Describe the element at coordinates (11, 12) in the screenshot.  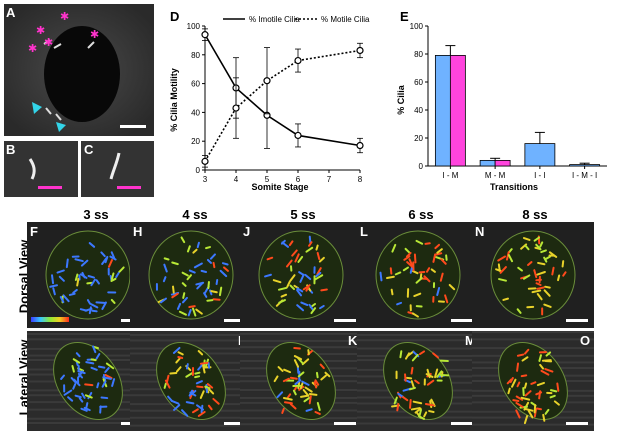
I see `panel-label-a: A` at that location.